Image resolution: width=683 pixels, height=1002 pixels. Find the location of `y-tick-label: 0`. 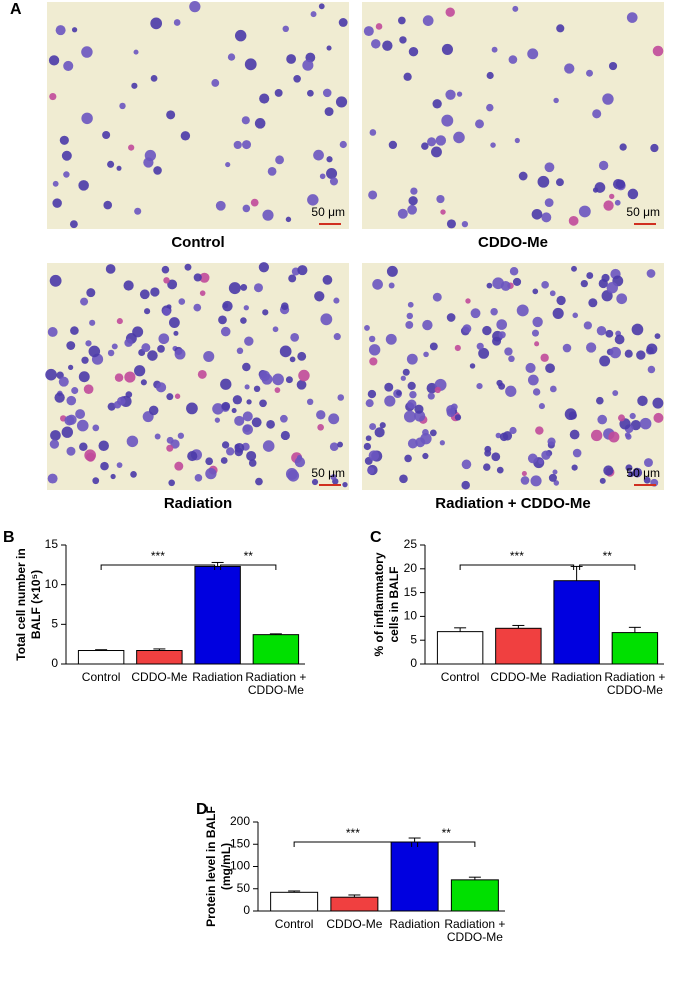

y-tick-label: 0 is located at coordinates (413, 663).